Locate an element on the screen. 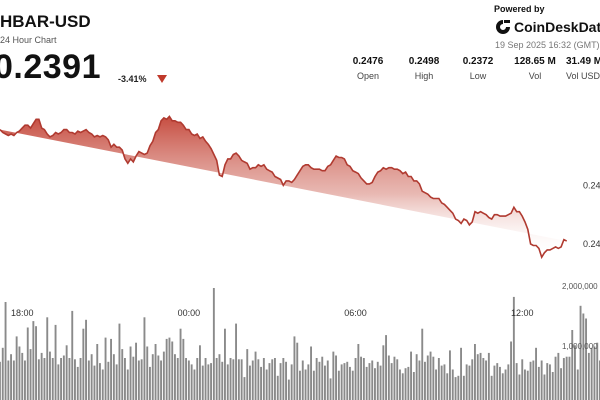  stat-volume-value: 128.65 M is located at coordinates (535, 61).